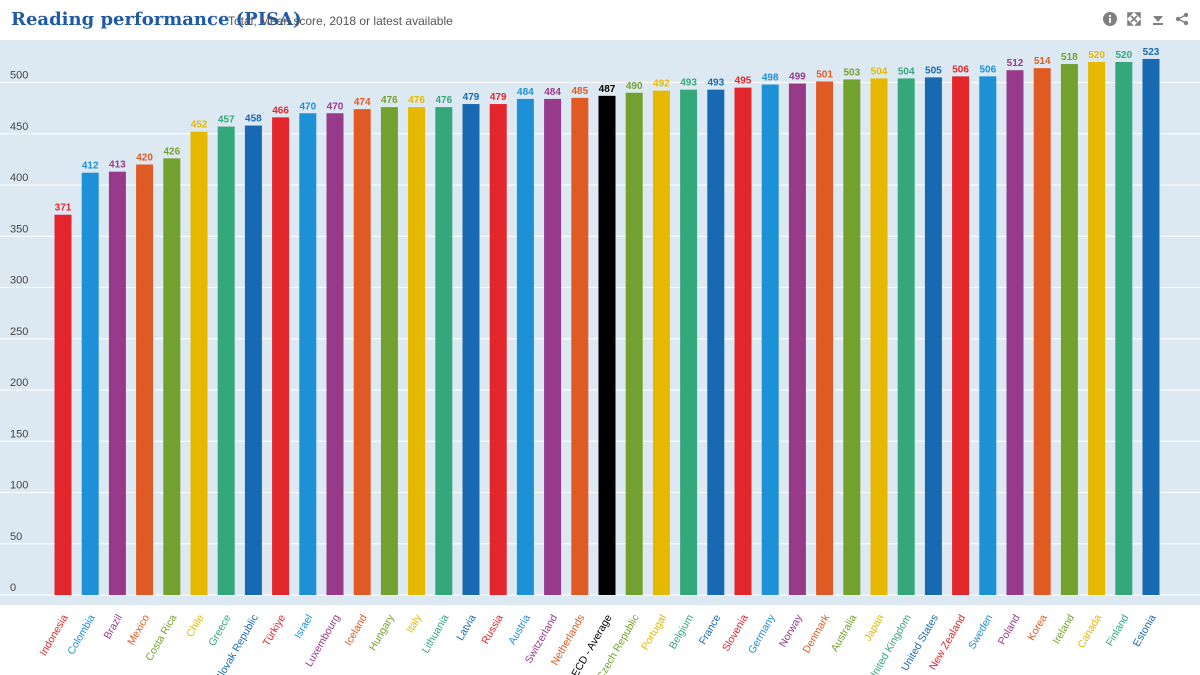 The height and width of the screenshot is (675, 1200). Describe the element at coordinates (253, 119) in the screenshot. I see `bar-value-label: 458` at that location.